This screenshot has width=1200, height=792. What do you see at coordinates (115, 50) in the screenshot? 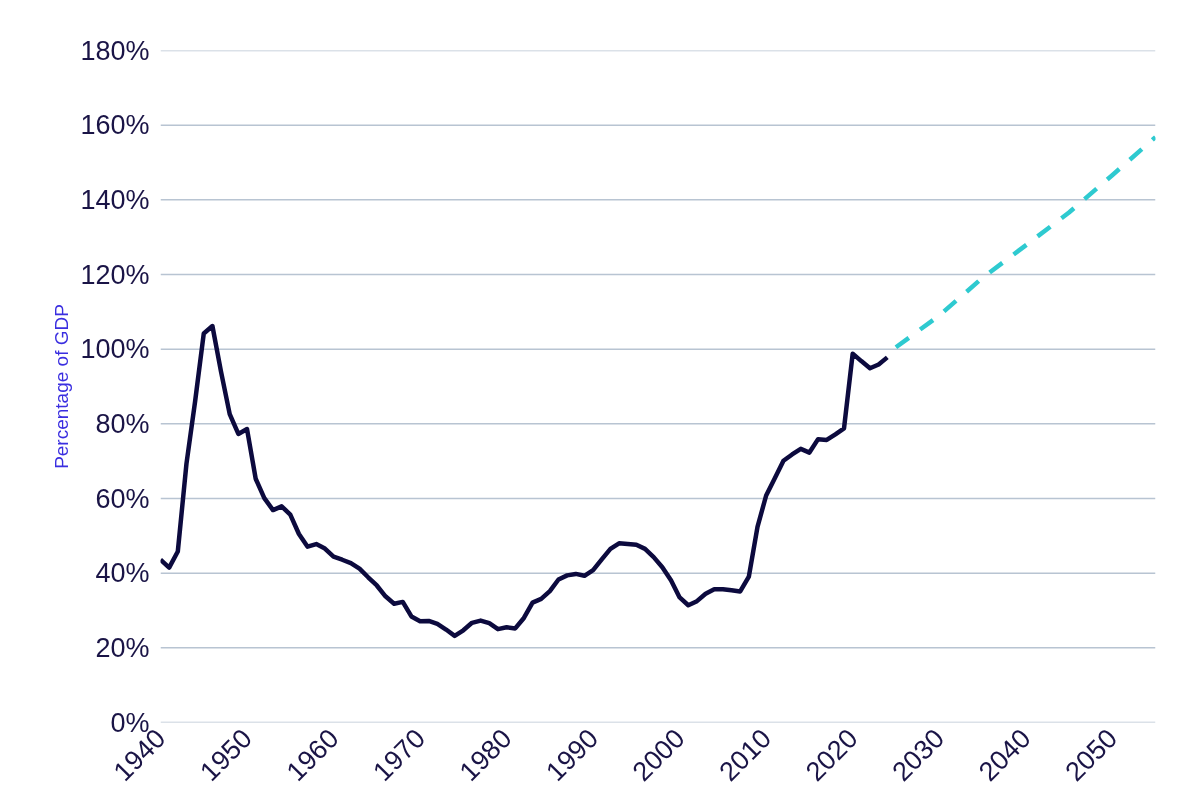
I see `y-tick-label: 180%` at bounding box center [115, 50].